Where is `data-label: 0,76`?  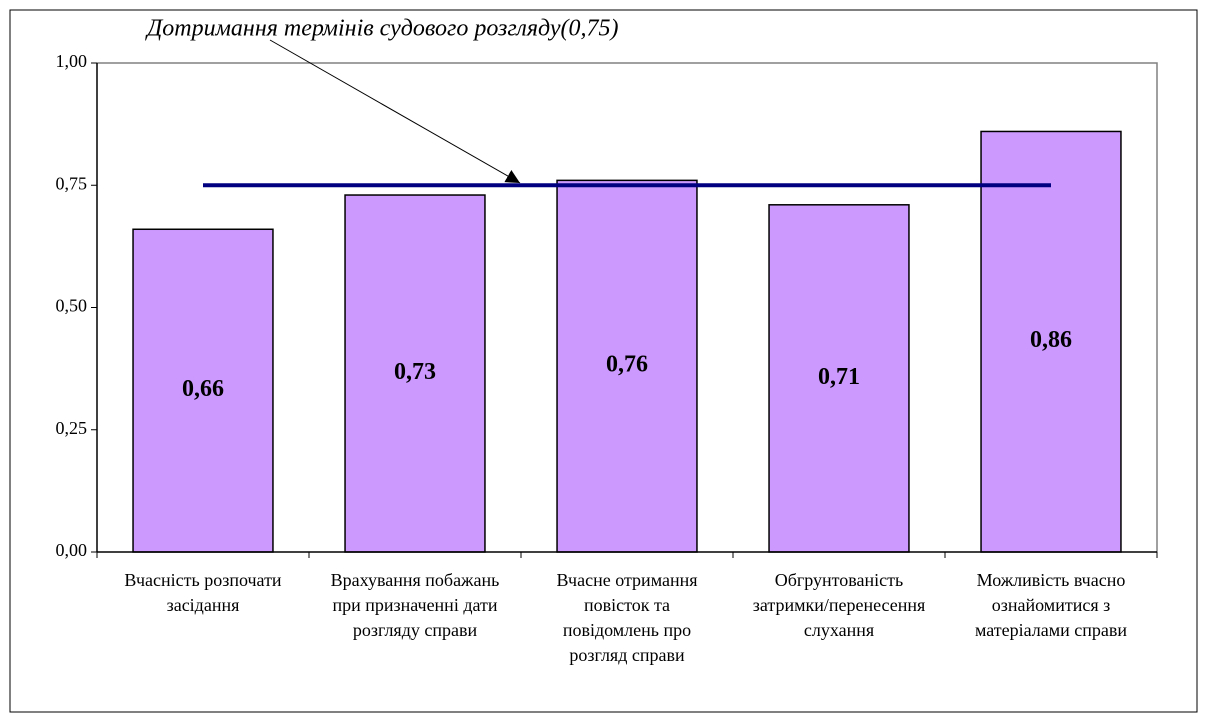
data-label: 0,76 is located at coordinates (627, 365).